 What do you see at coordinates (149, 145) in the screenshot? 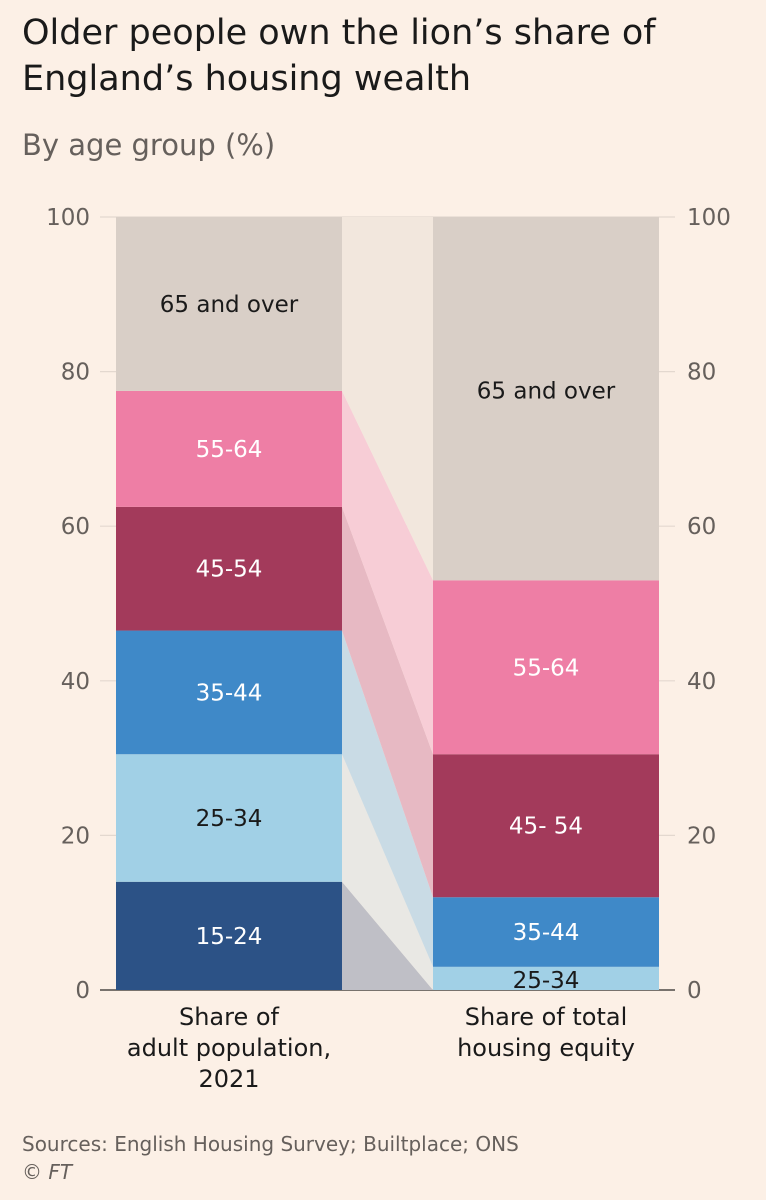
I see `chart-subtitle: By age group (%)` at bounding box center [149, 145].